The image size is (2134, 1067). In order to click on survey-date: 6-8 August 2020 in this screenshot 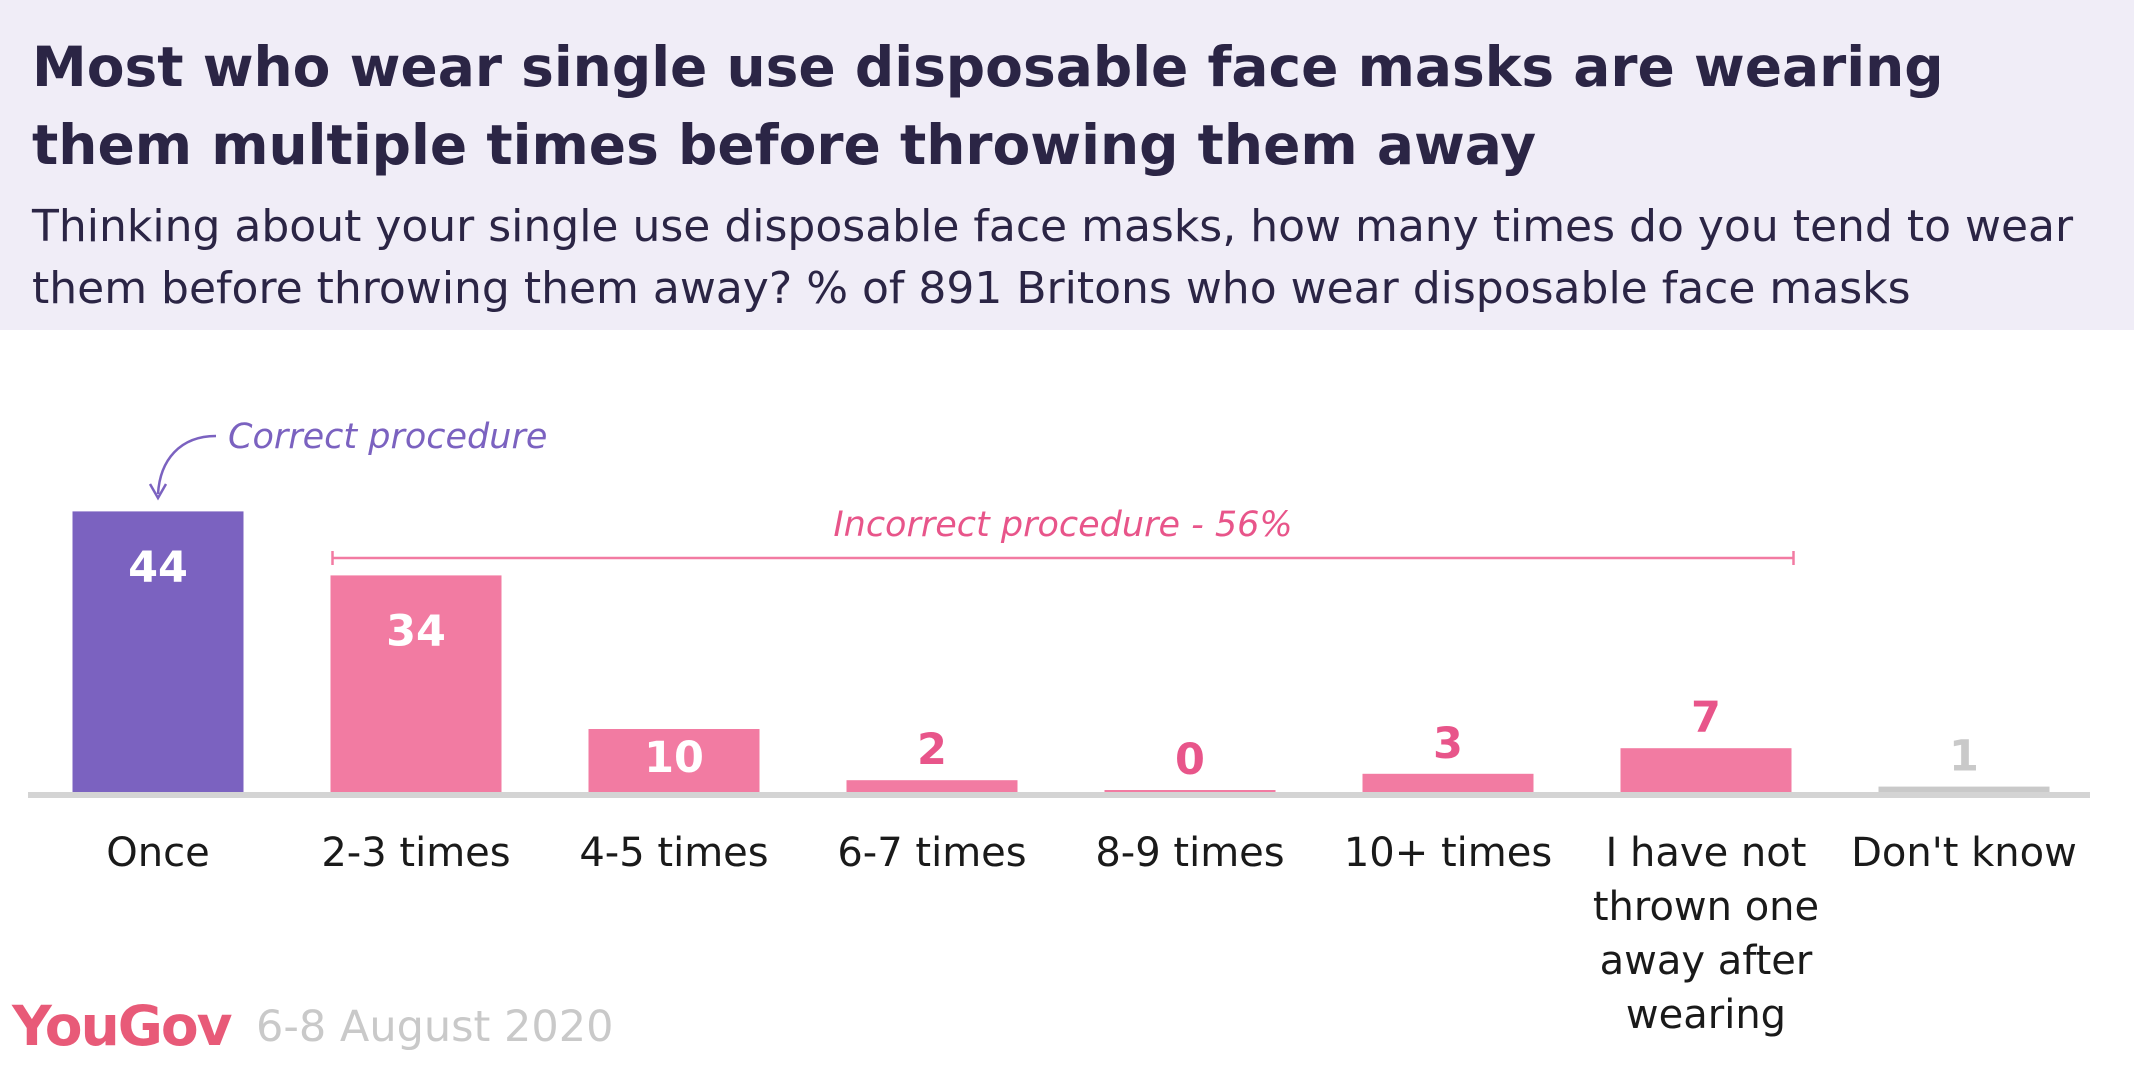, I will do `click(435, 1027)`.